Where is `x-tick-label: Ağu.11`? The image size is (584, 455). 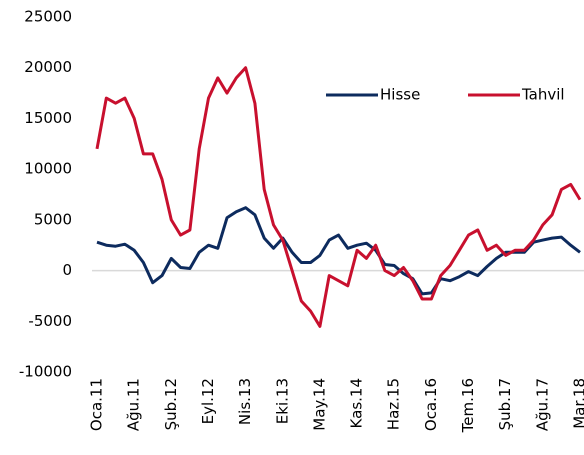
x-tick-label: Ağu.11 is located at coordinates (134, 404).